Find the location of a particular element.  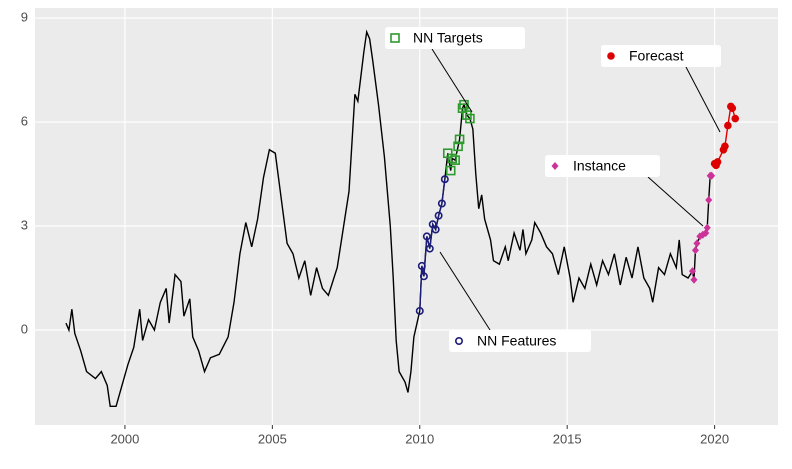

x-tick-label: 2000 is located at coordinates (124, 438).